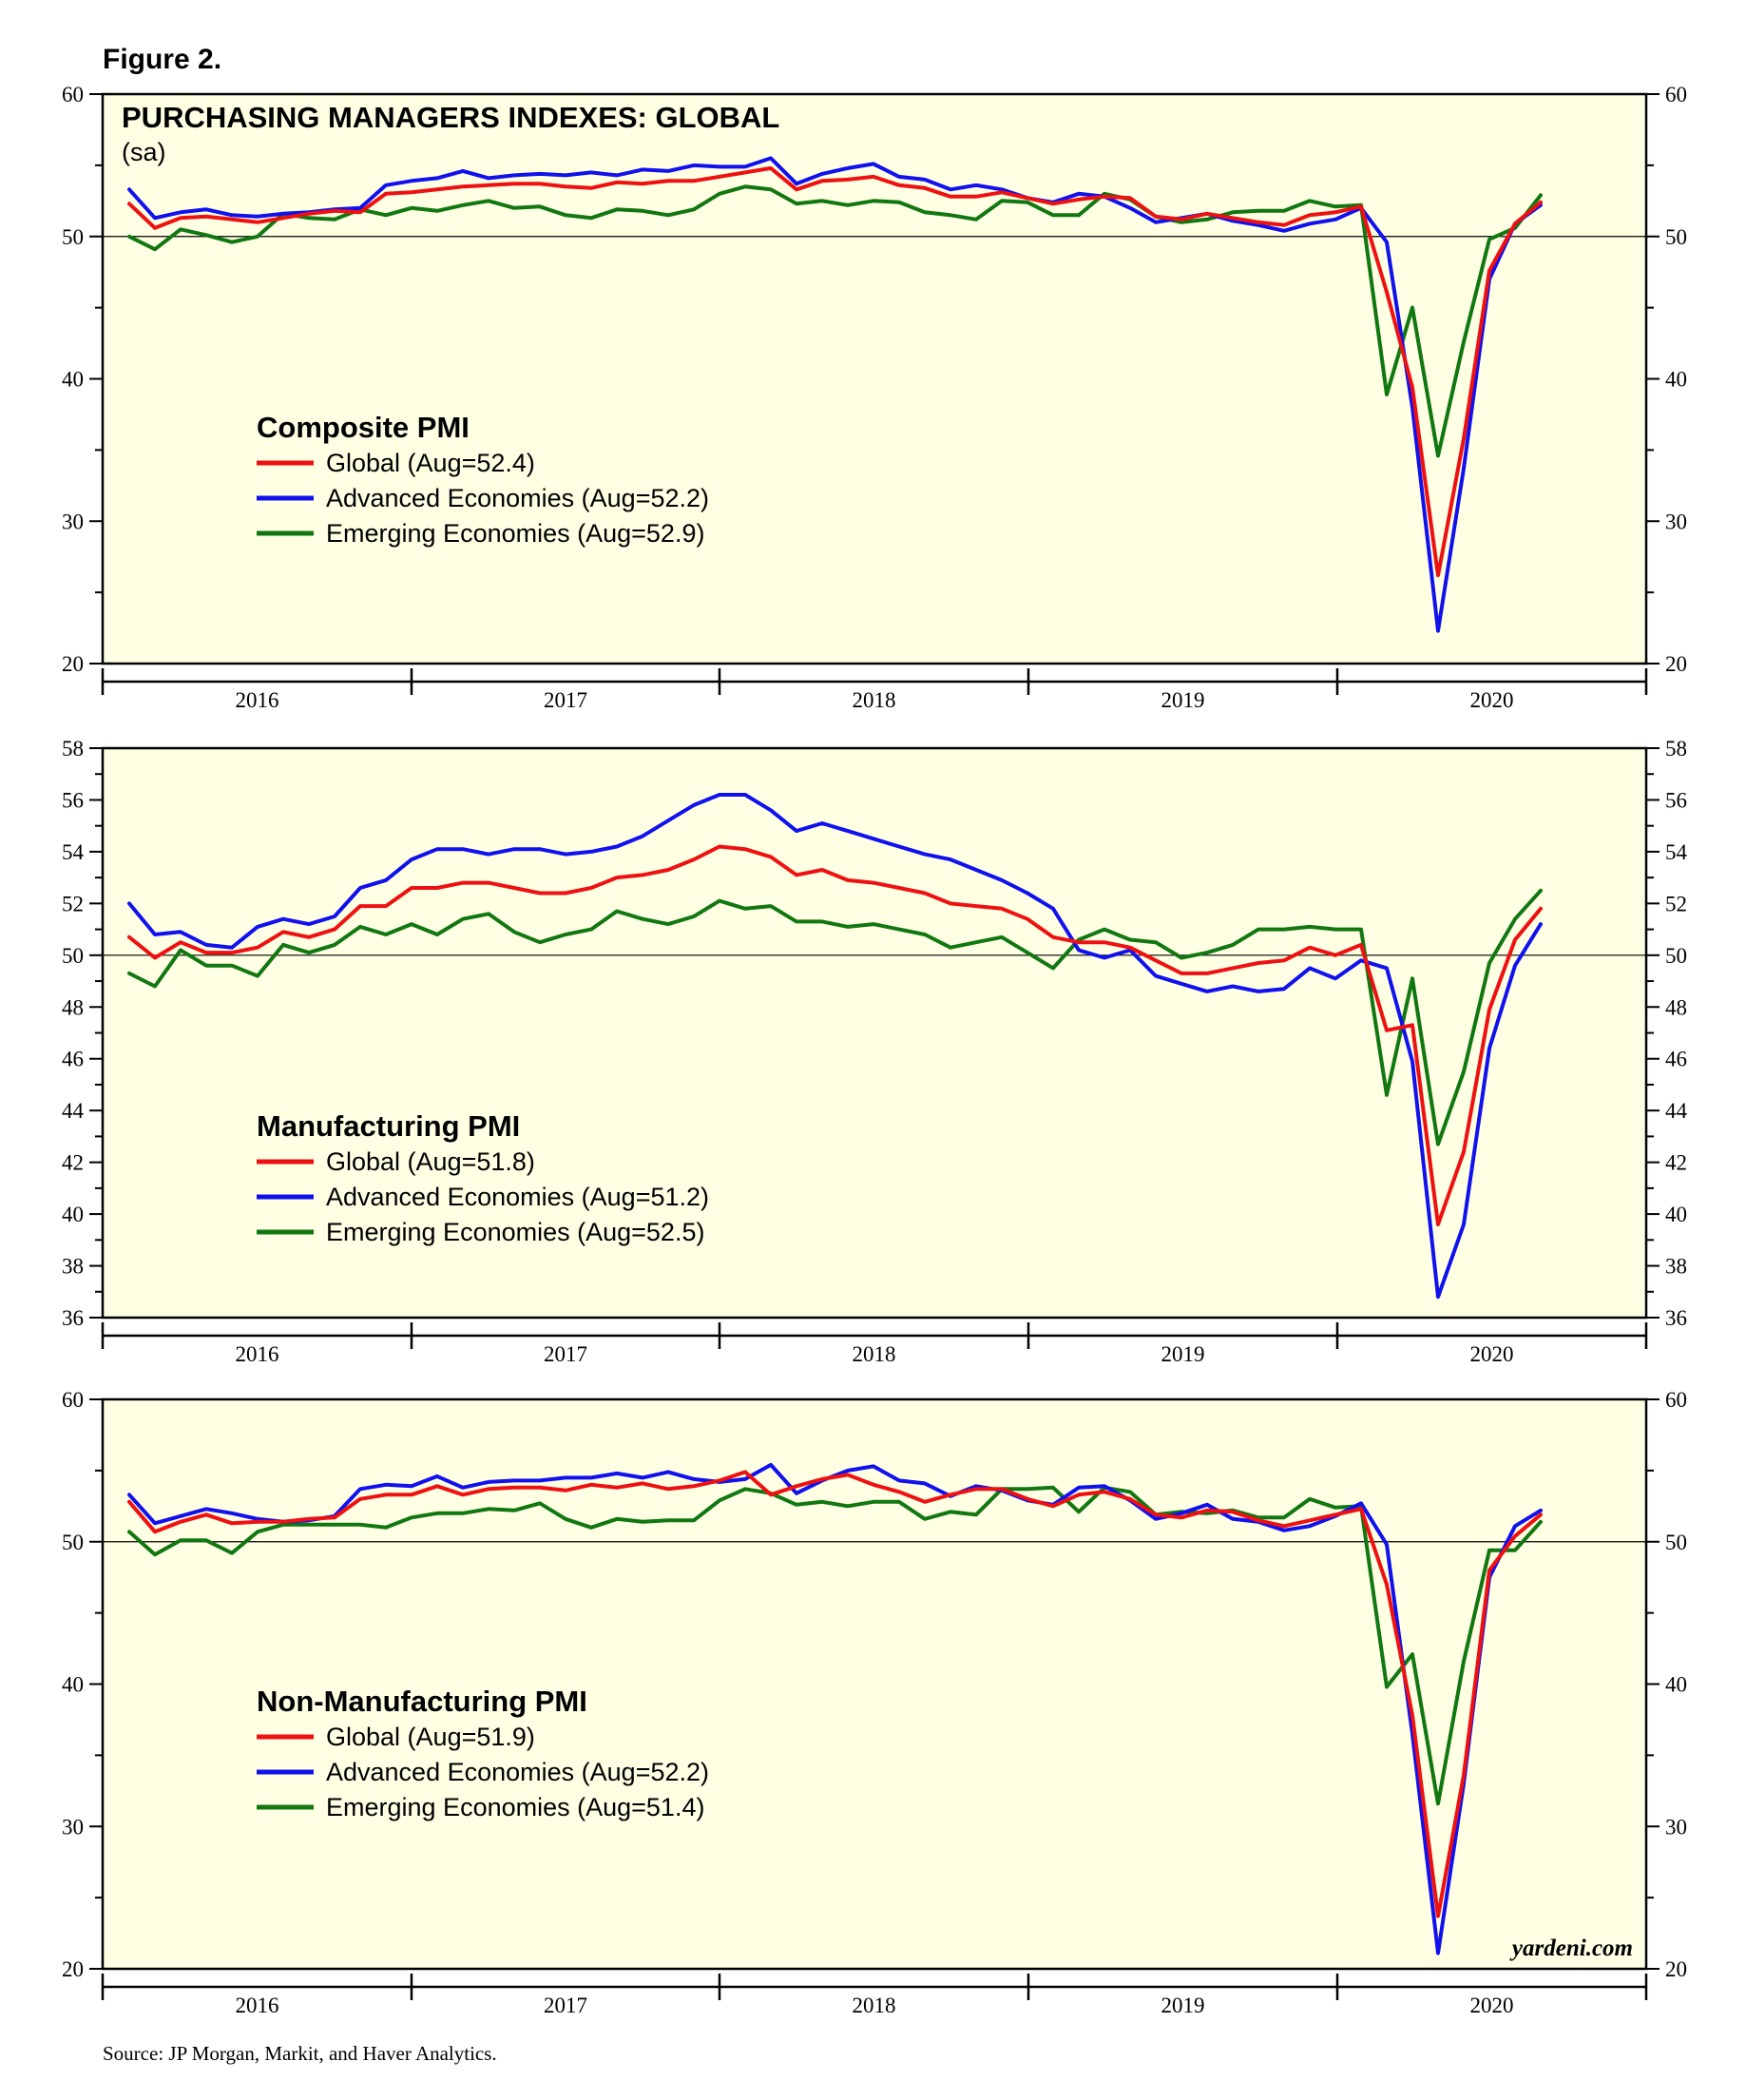 This screenshot has width=1746, height=2100. What do you see at coordinates (73, 1059) in the screenshot?
I see `y-tick-label-left: 46` at bounding box center [73, 1059].